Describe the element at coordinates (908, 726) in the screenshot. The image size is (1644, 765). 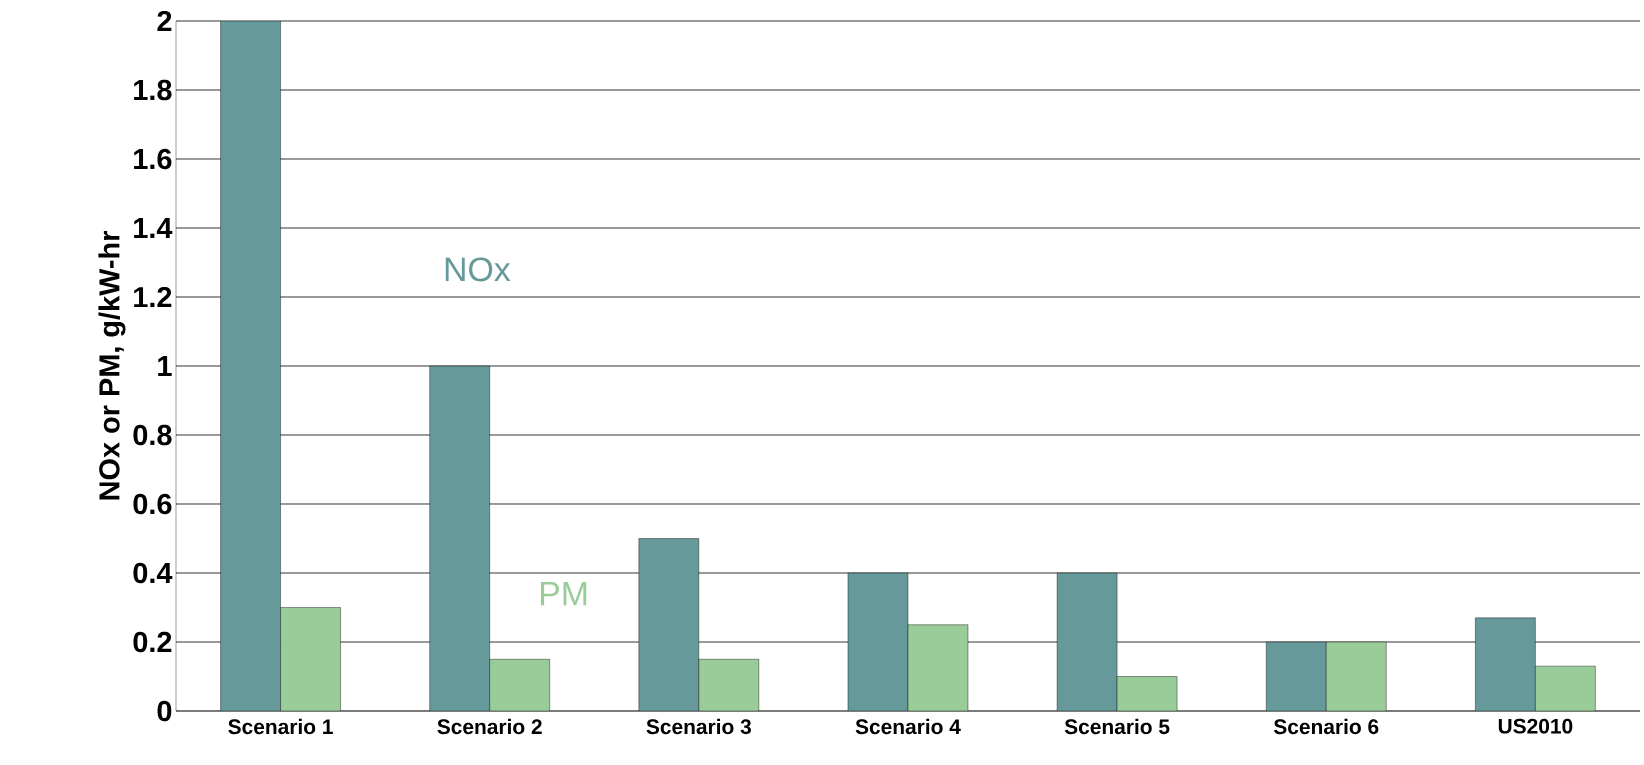
I see `x-tick-label: Scenario 4` at that location.